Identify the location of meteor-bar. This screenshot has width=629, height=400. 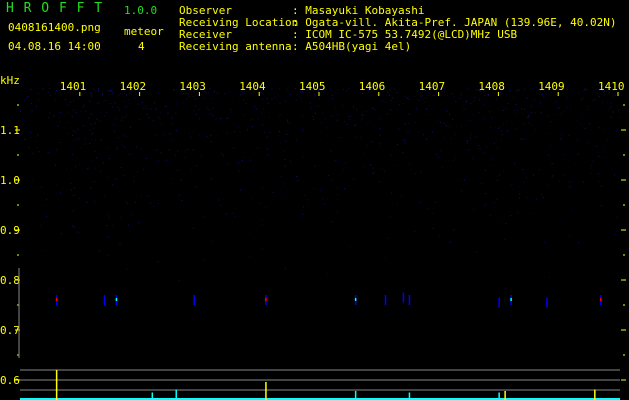
(56, 385).